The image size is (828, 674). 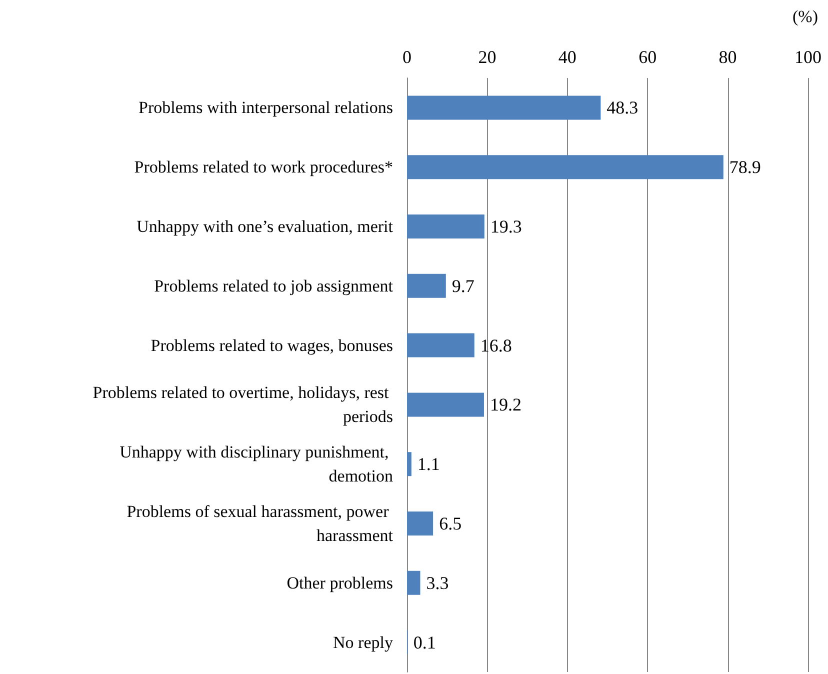 What do you see at coordinates (506, 226) in the screenshot?
I see `data-label: 19.3` at bounding box center [506, 226].